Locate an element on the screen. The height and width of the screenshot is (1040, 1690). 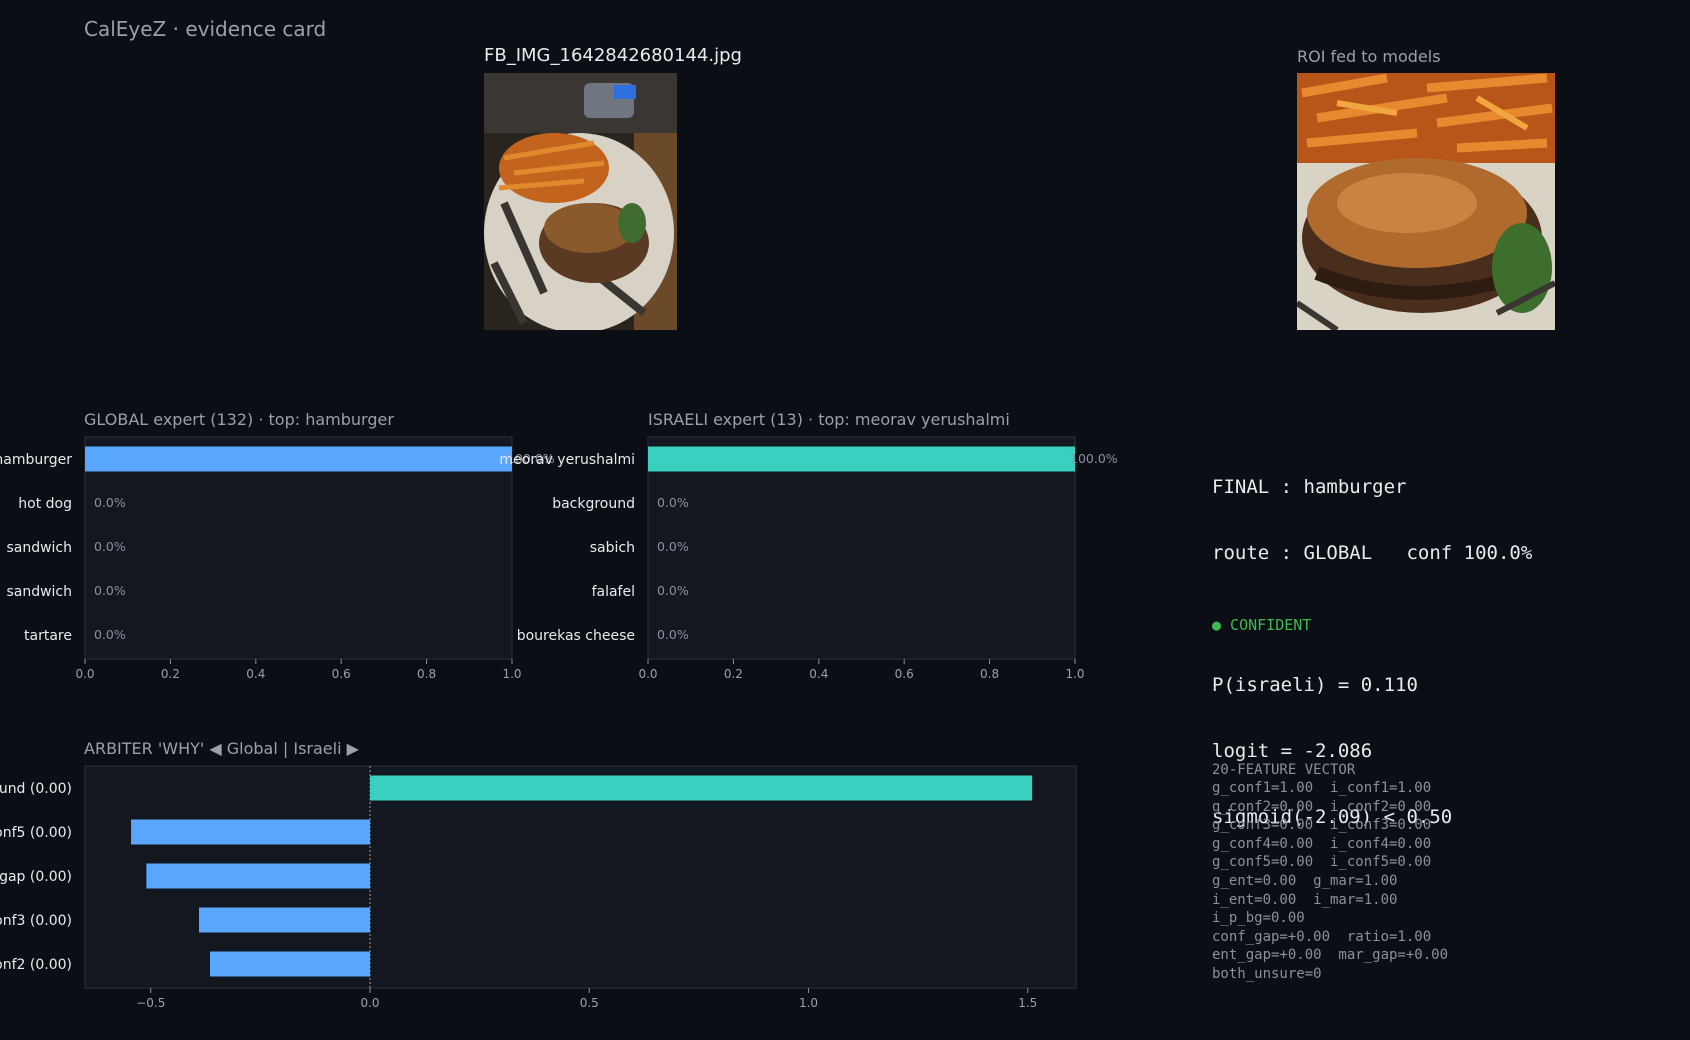
arbiter-x-tick-label: 1.5 is located at coordinates (1027, 1003).